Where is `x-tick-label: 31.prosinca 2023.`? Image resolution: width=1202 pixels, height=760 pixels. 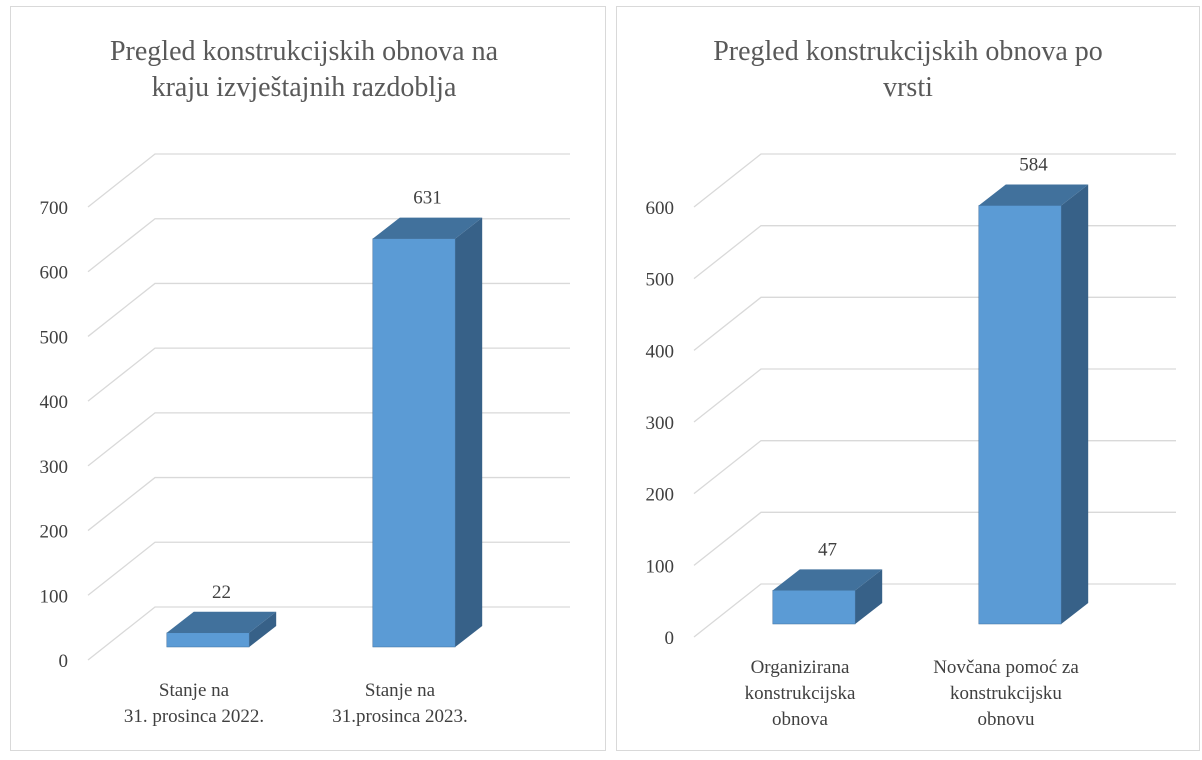 x-tick-label: 31.prosinca 2023. is located at coordinates (400, 716).